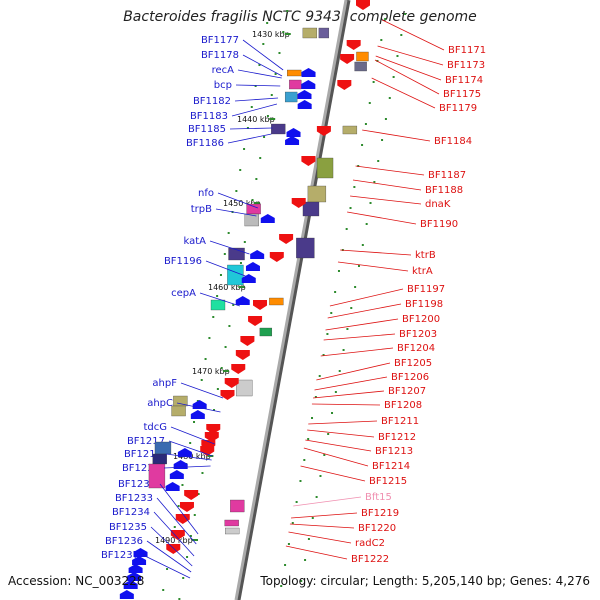  What do you see at coordinates (444, 190) in the screenshot?
I see `gene-label: BF1188` at bounding box center [444, 190].